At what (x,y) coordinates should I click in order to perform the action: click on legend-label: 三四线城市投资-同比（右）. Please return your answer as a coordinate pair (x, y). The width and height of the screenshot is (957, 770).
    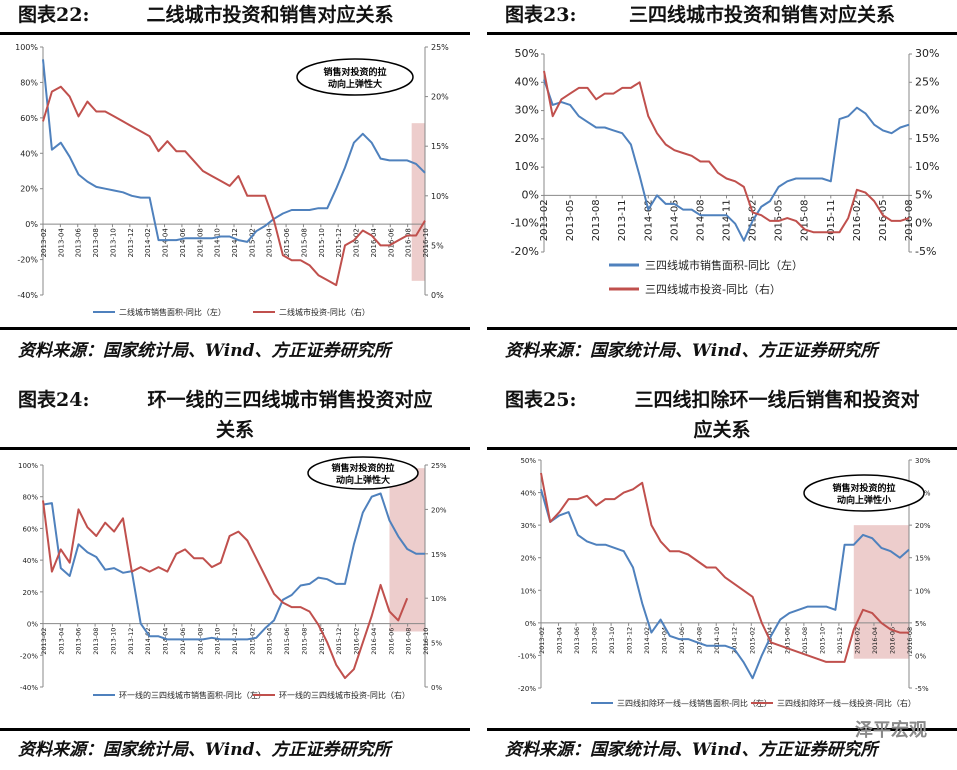
    Looking at the image, I should click on (713, 289).